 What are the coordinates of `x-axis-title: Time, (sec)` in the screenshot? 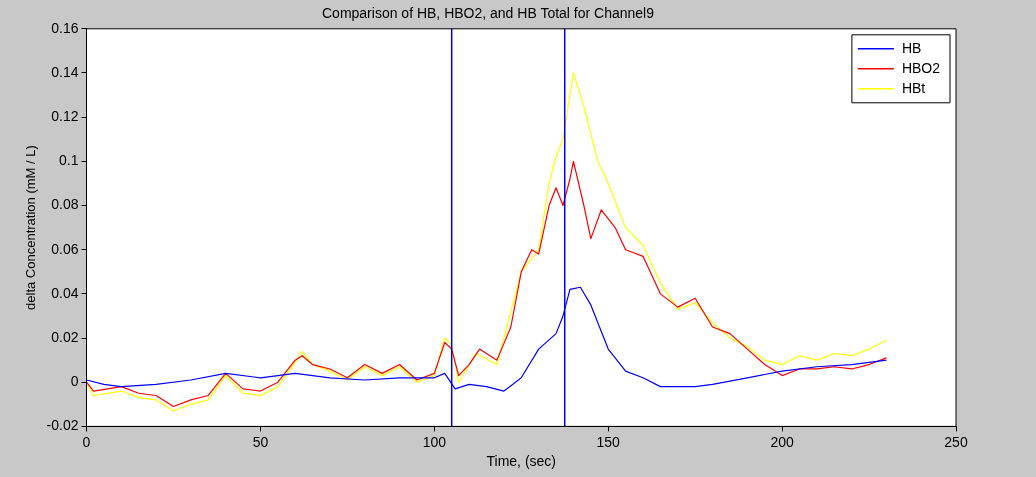 It's located at (521, 461).